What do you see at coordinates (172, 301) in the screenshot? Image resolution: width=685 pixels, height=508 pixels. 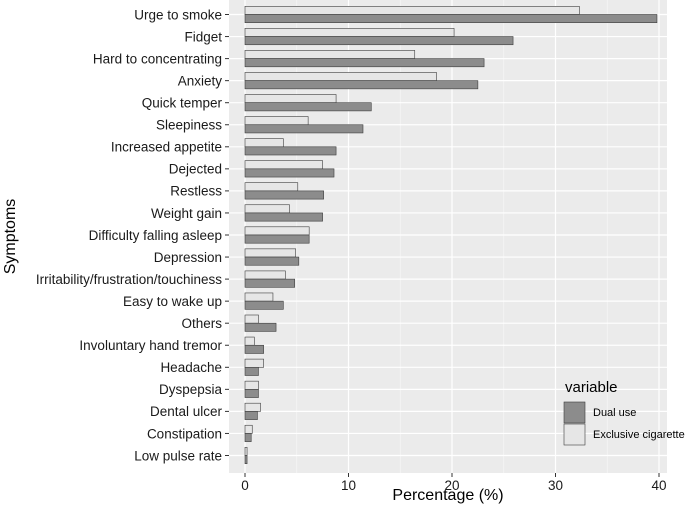 I see `category-label: Easy to wake up` at bounding box center [172, 301].